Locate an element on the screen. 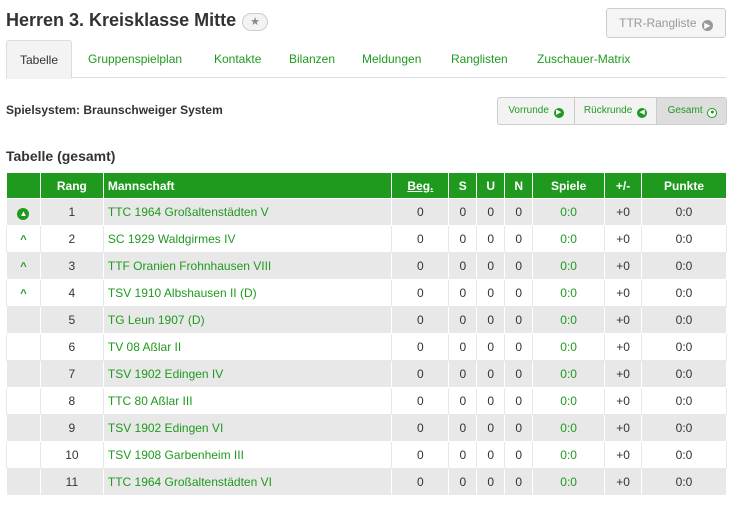  table-row: 6 TV 08 Aßlar II 0 0 0 0 0:0 +0 0:0 is located at coordinates (366, 347).